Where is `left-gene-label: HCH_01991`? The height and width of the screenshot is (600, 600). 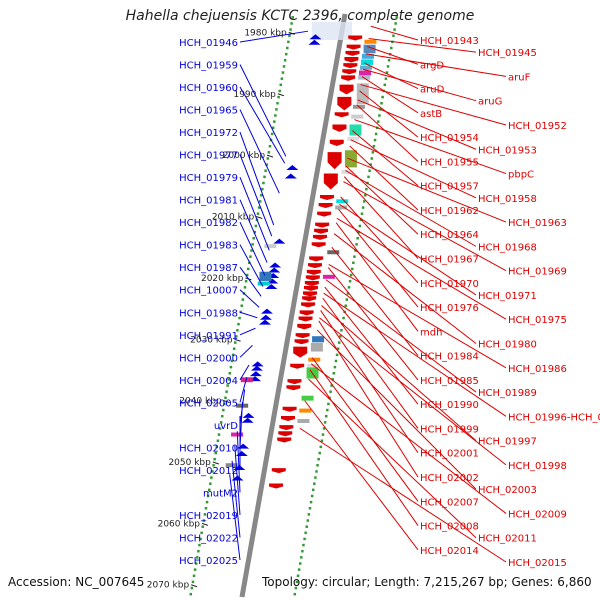 left-gene-label: HCH_01991 is located at coordinates (208, 336).